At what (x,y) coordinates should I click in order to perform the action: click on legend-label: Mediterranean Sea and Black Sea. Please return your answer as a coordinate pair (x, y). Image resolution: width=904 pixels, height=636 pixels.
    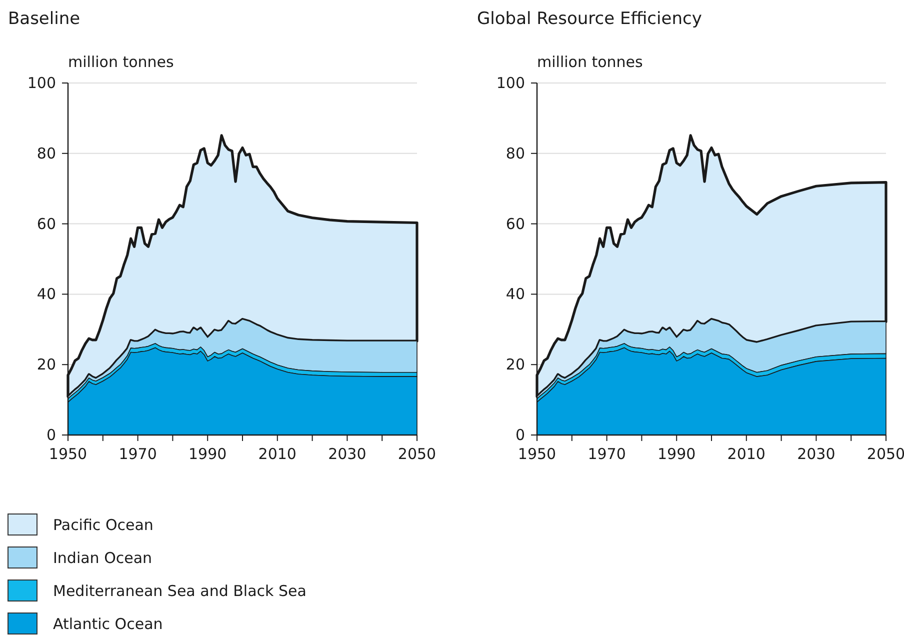
    Looking at the image, I should click on (179, 591).